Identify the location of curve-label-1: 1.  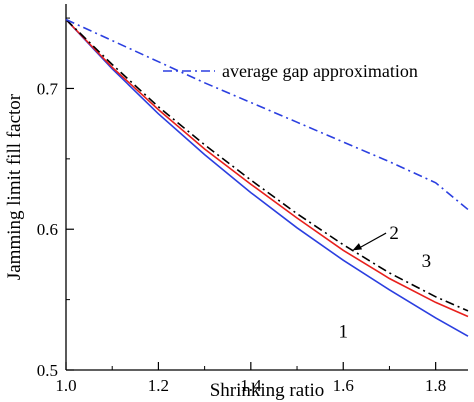
(343, 332).